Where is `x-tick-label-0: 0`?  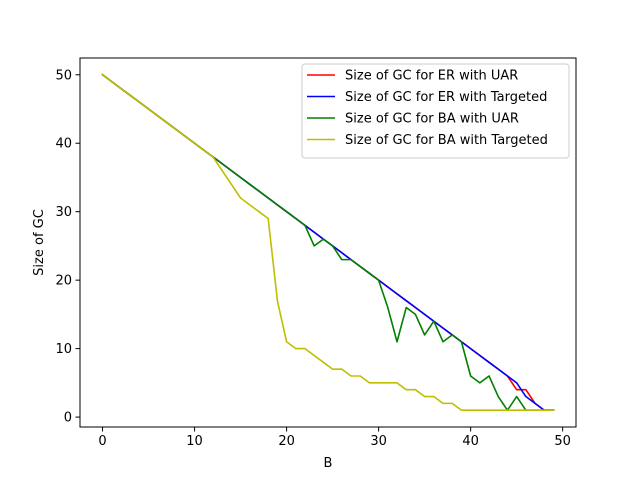 x-tick-label-0: 0 is located at coordinates (102, 441).